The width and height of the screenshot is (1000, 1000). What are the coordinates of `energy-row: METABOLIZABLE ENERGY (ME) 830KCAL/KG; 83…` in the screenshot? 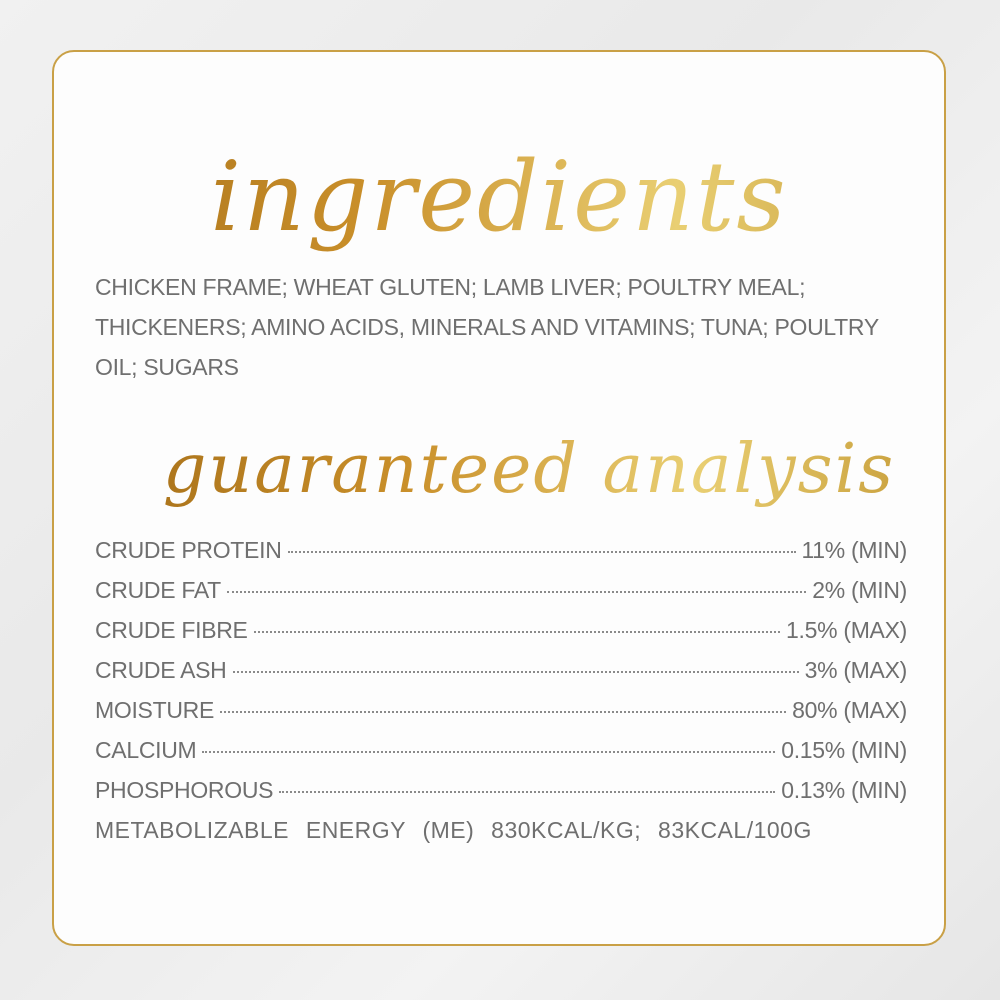 It's located at (453, 830).